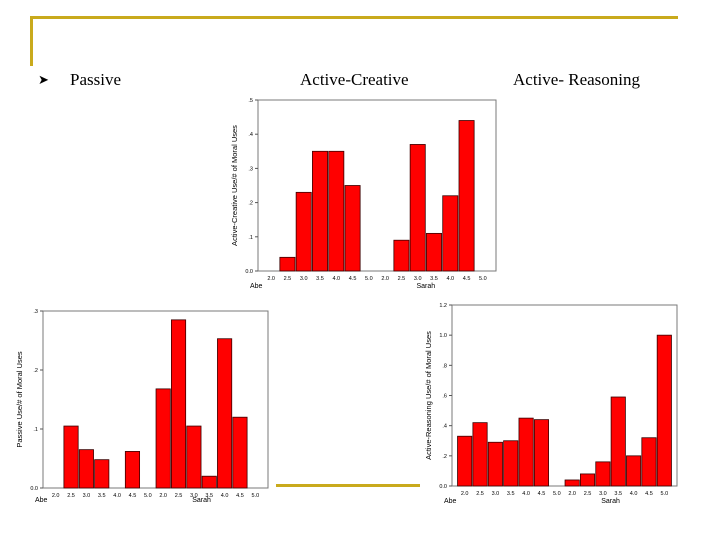 The image size is (720, 540). Describe the element at coordinates (348, 485) in the screenshot. I see `bottom-accent-rule` at that location.